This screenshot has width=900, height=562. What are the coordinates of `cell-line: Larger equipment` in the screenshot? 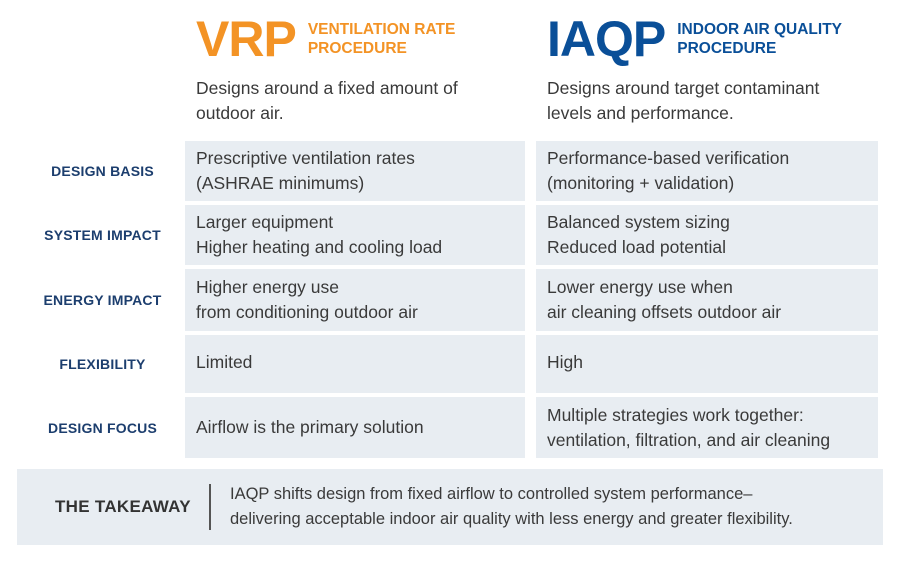 It's located at (265, 222).